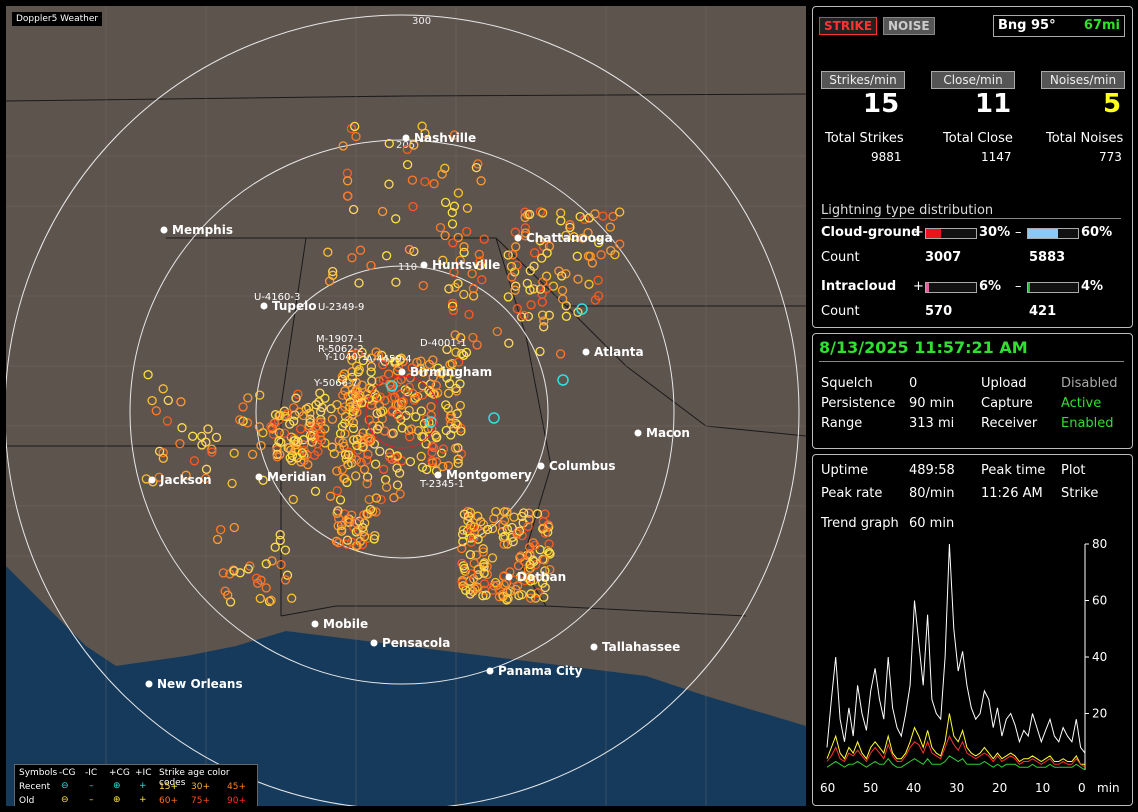 This screenshot has height=812, width=1138. What do you see at coordinates (863, 80) in the screenshot?
I see `strikes-per-min-button: Strikes/min` at bounding box center [863, 80].